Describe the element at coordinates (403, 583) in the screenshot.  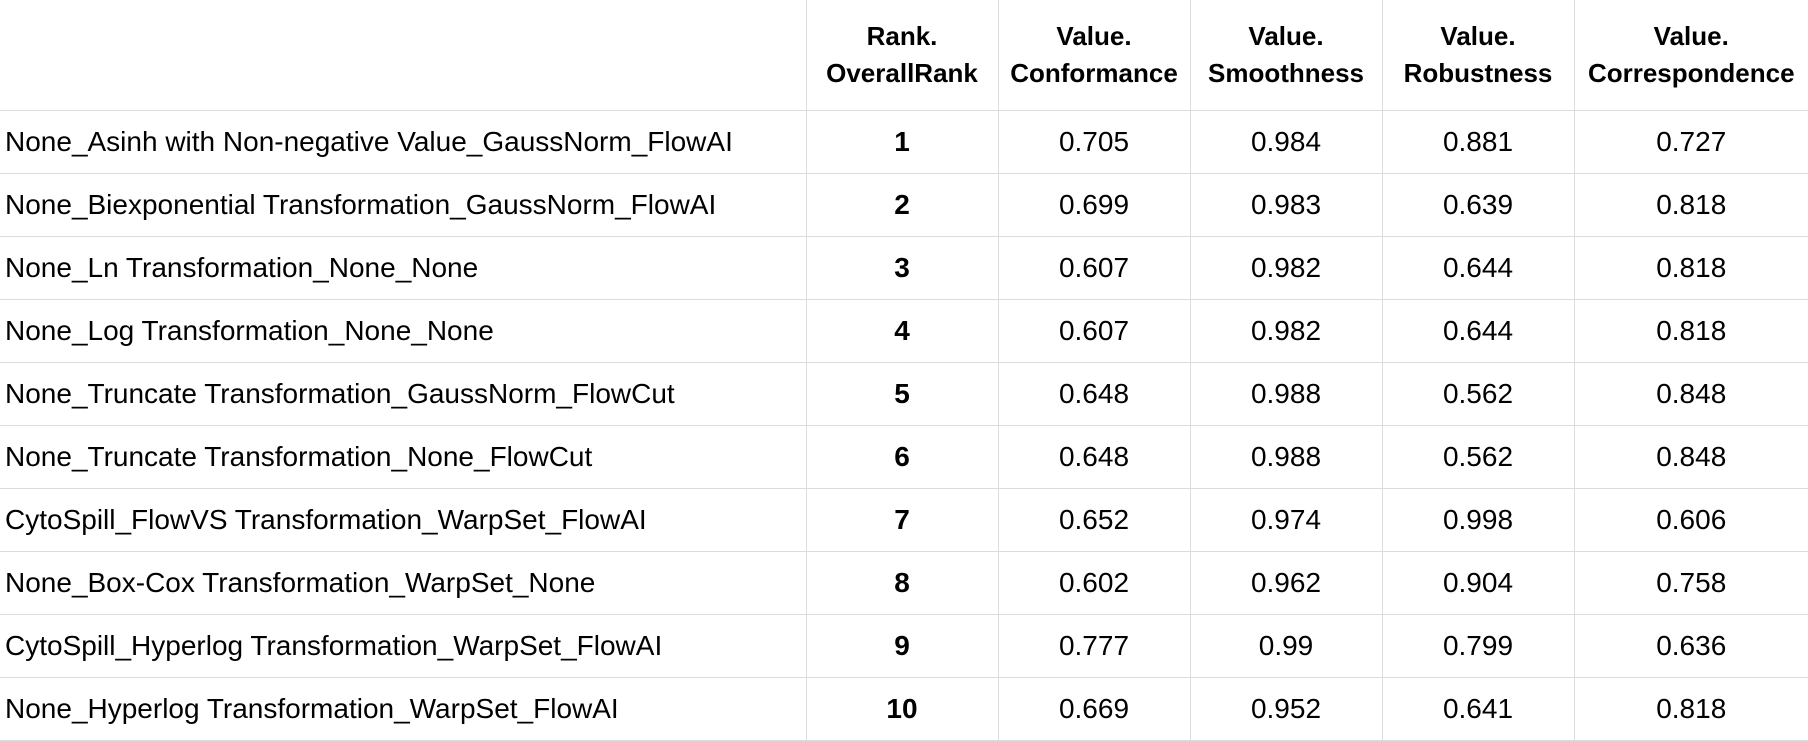
I see `cell-method-name: None_Box-Cox Transformation_WarpSet_None` at that location.